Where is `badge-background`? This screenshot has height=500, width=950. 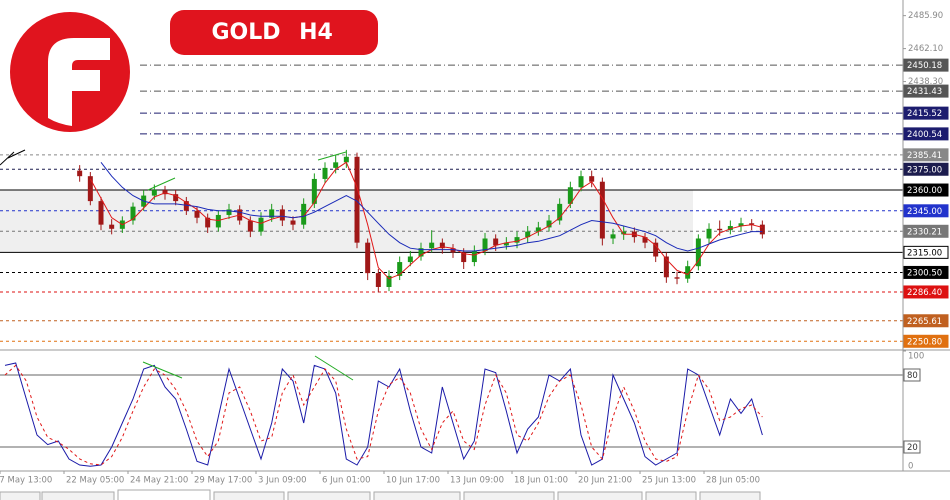
badge-background is located at coordinates (274, 32).